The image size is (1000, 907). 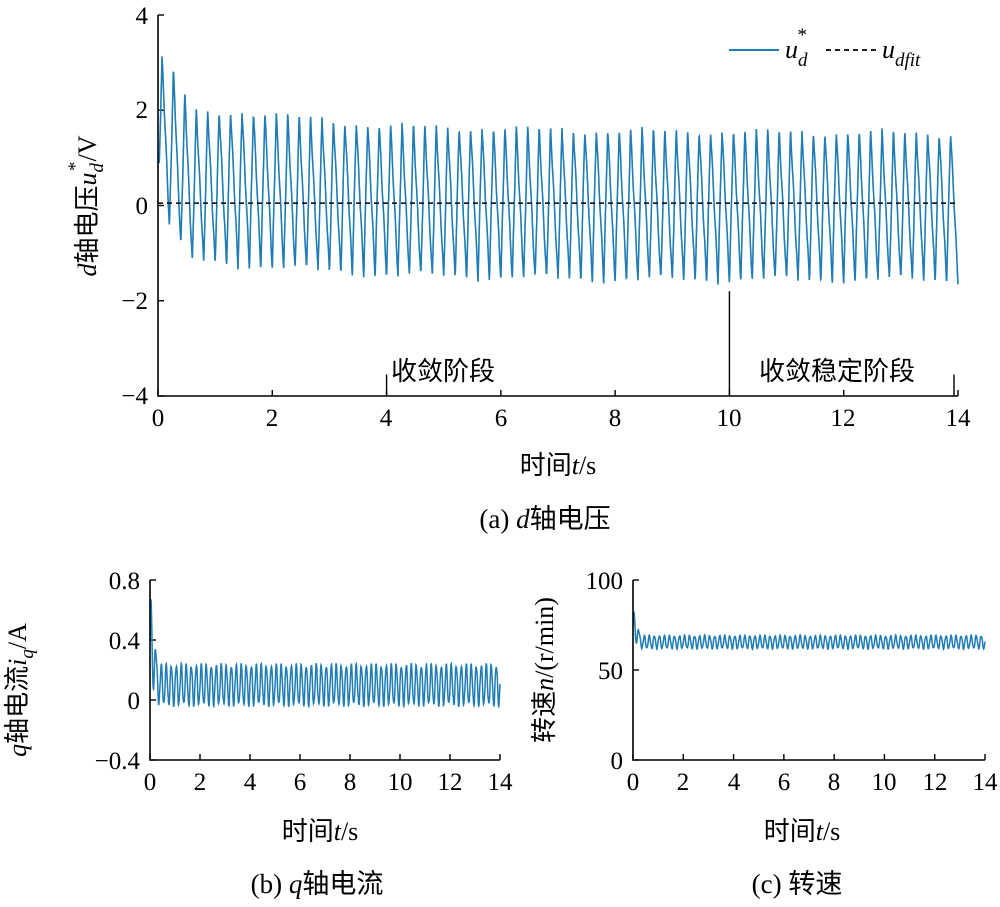 I want to click on a-xtick-label: 10, so click(x=729, y=418).